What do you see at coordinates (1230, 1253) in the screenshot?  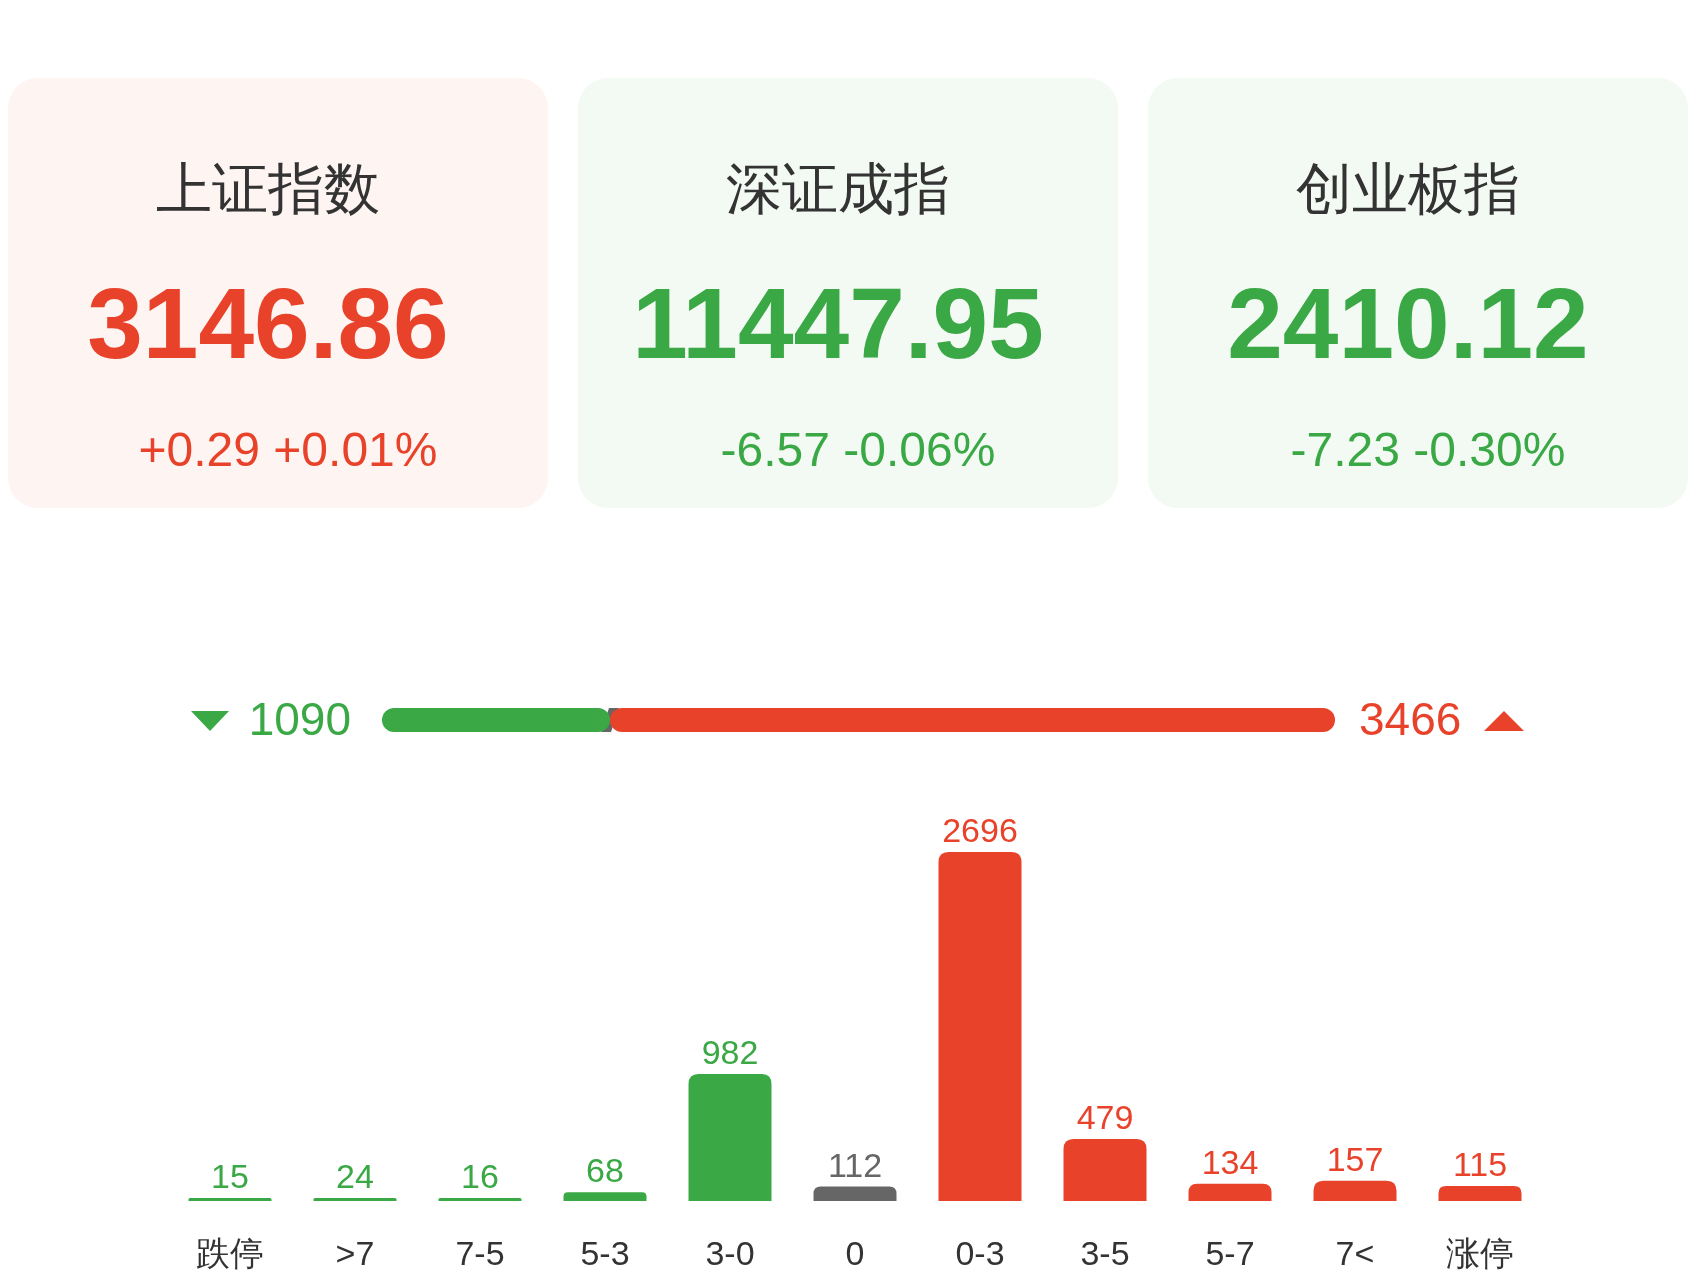 I see `x-tick-label: 5-7` at bounding box center [1230, 1253].